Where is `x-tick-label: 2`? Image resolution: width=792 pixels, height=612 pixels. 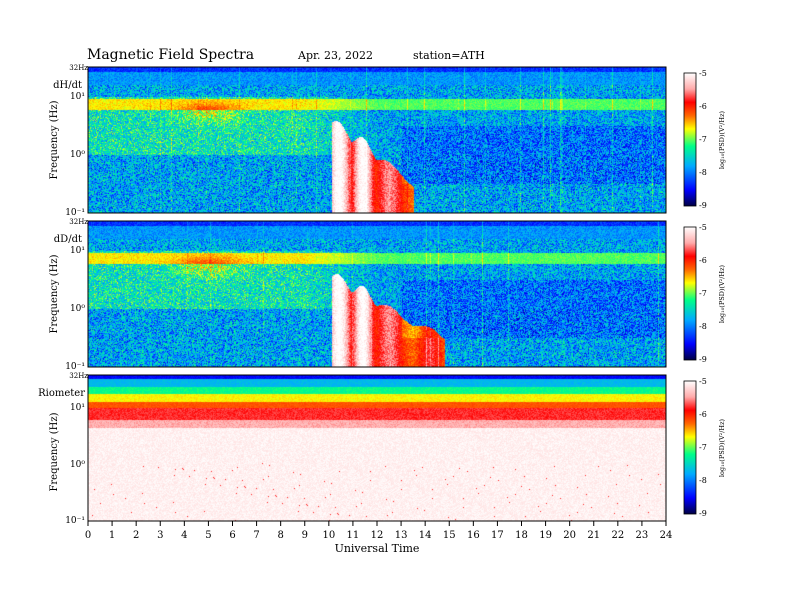
x-tick-label: 2 is located at coordinates (136, 535).